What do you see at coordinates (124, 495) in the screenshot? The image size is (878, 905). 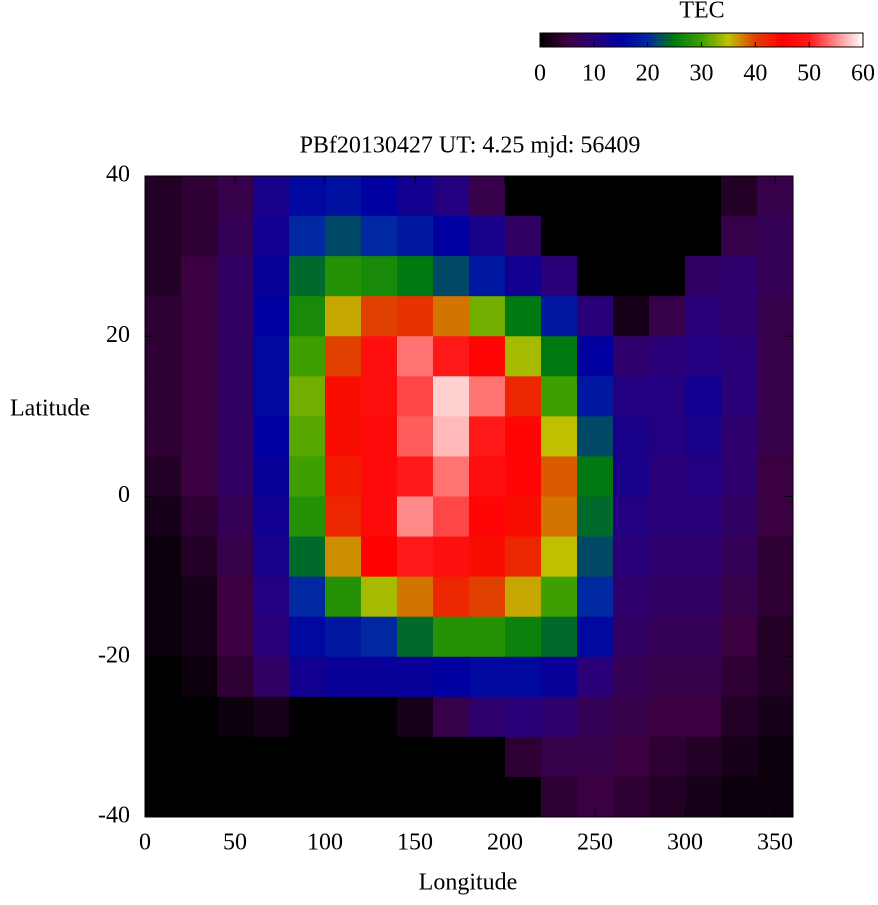 I see `y-tick-label: 0` at bounding box center [124, 495].